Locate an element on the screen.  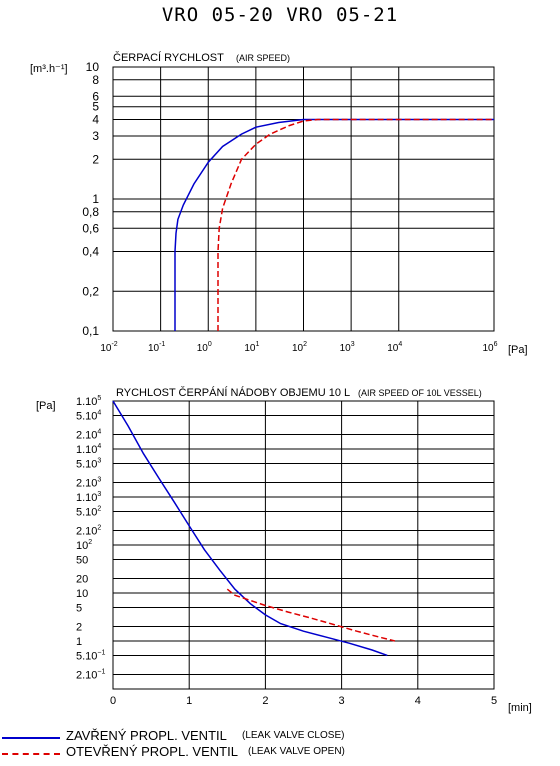
y-tick-label: 50 is located at coordinates (82, 560).